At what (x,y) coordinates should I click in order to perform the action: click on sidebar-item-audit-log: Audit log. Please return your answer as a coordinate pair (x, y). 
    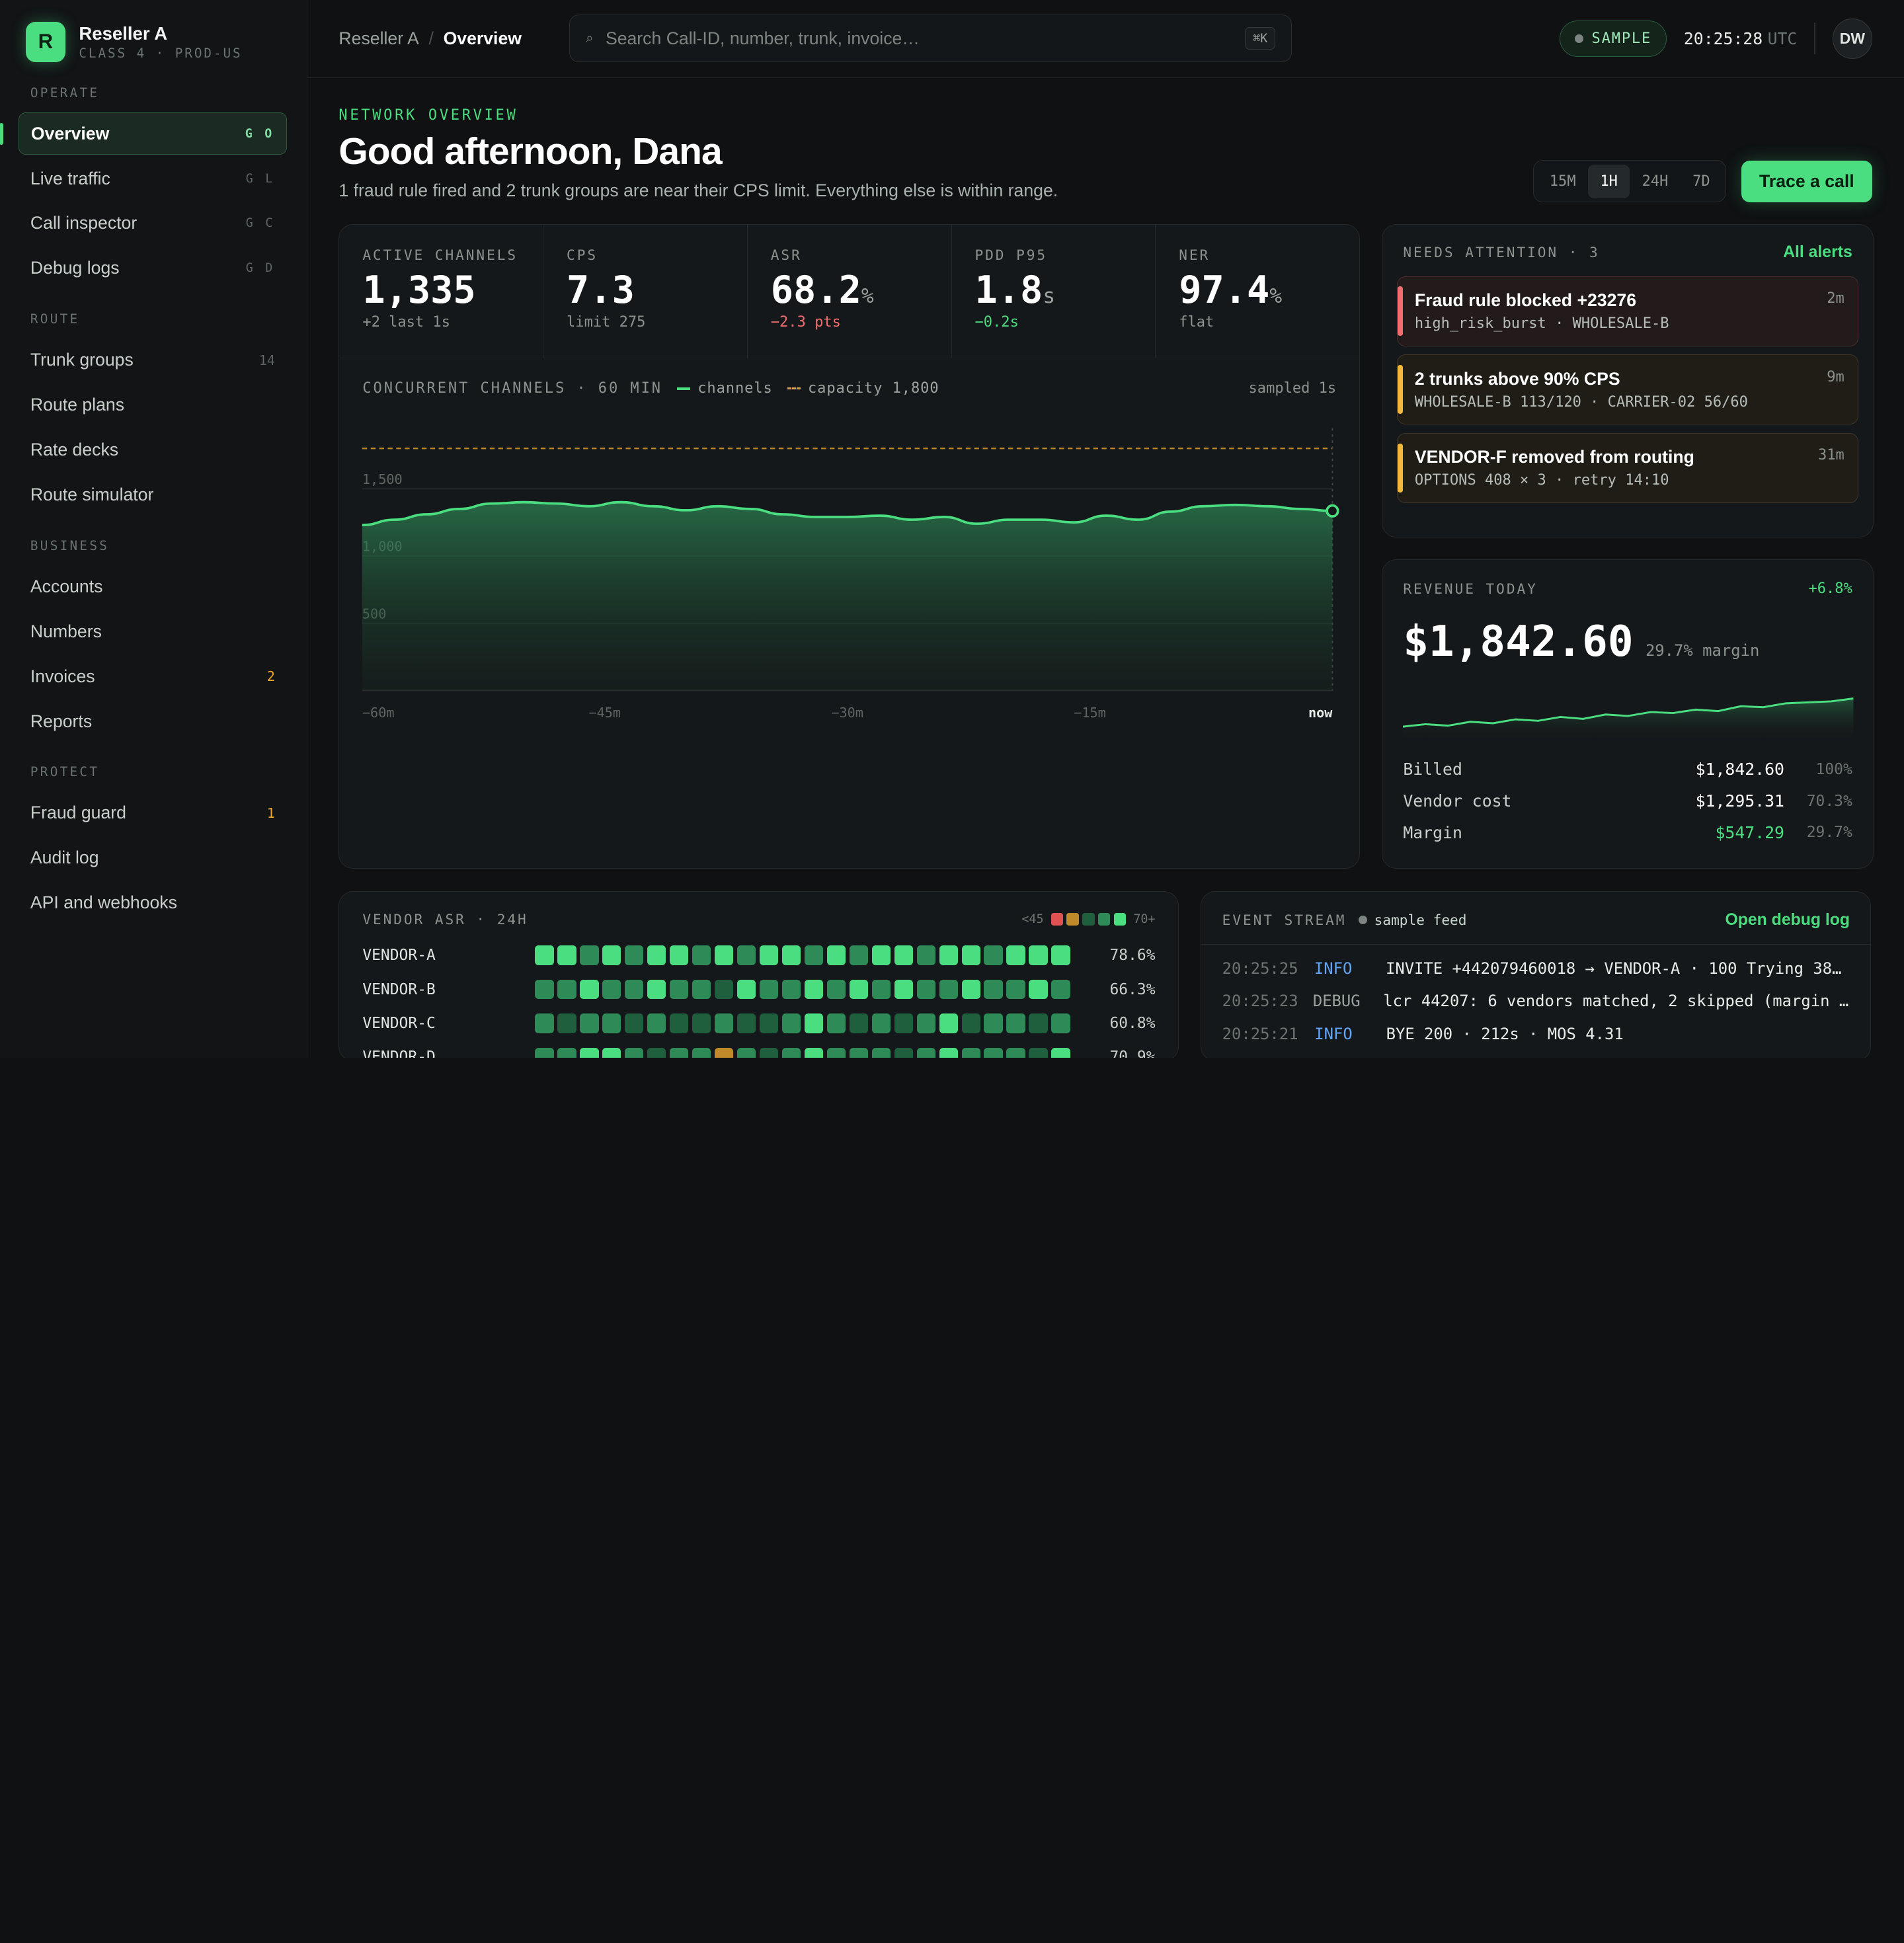
    Looking at the image, I should click on (153, 858).